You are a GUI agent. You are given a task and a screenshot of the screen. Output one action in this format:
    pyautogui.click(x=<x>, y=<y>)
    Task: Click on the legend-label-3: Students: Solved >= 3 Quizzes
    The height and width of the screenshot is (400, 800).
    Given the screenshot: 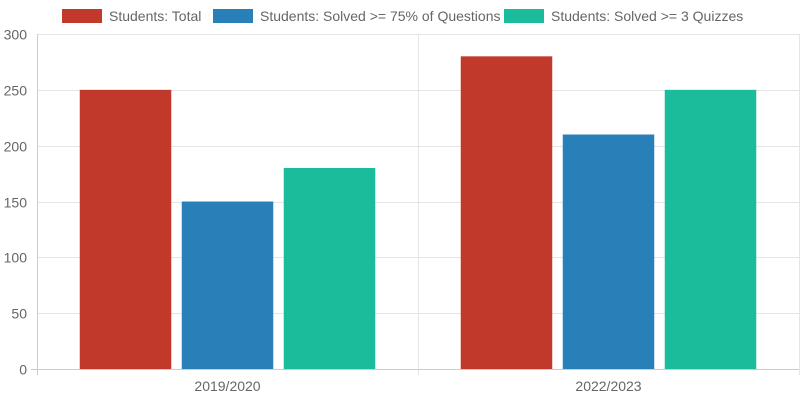 What is the action you would take?
    pyautogui.click(x=647, y=16)
    